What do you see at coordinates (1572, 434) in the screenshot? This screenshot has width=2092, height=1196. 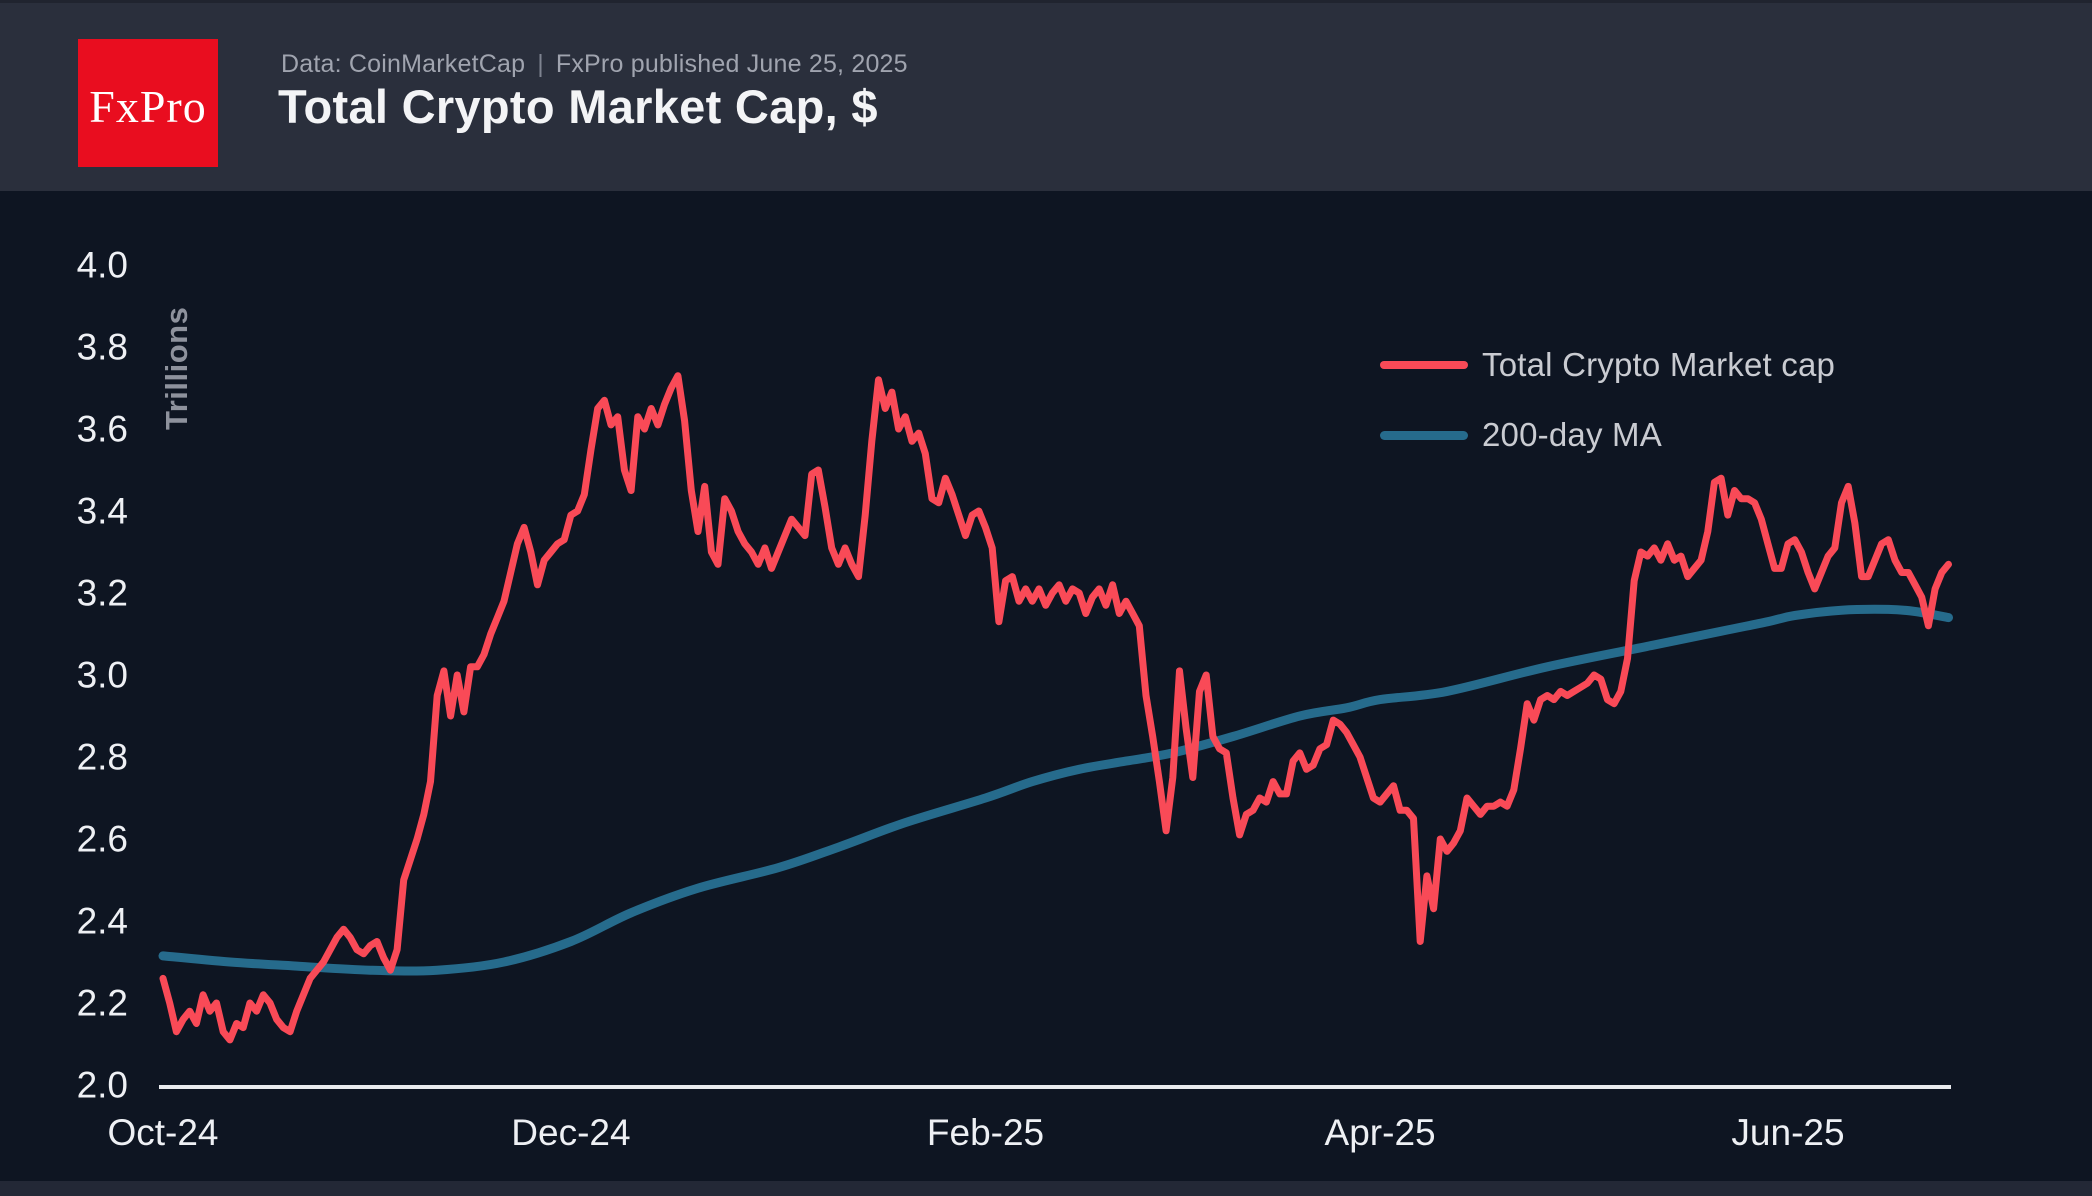 I see `legend-label-200day-ma: 200-day MA` at bounding box center [1572, 434].